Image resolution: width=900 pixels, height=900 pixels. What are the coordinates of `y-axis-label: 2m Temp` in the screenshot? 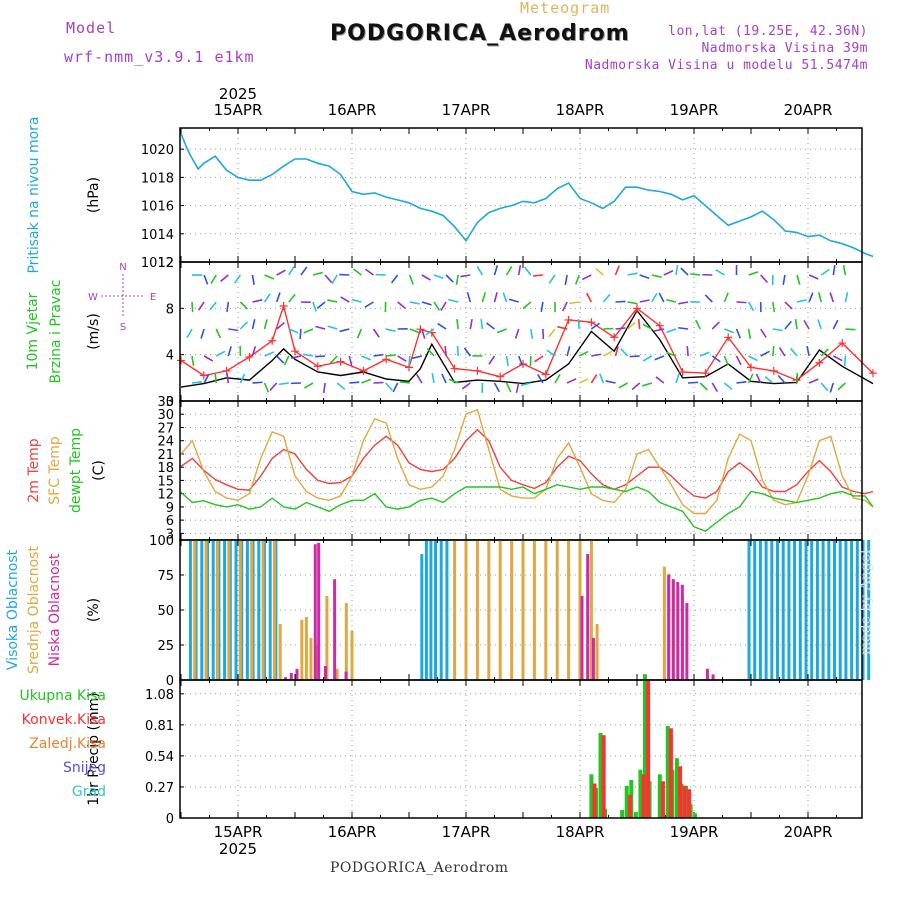 It's located at (34, 470).